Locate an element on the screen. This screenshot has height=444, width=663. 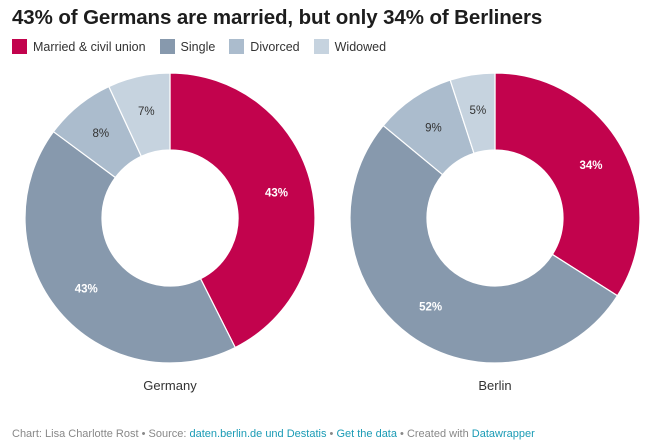
footer-credit: Chart: Lisa Charlotte Rost • Source: is located at coordinates (101, 434).